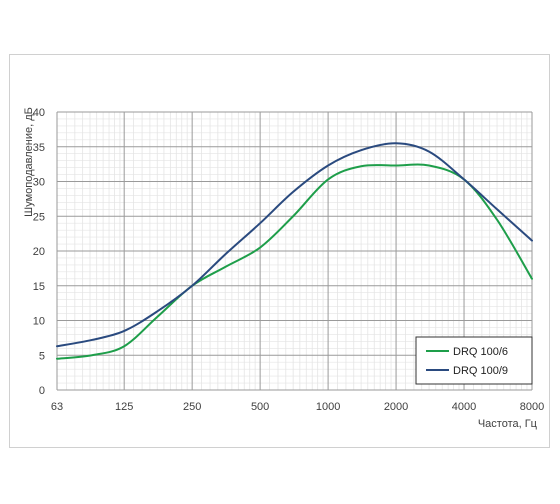  What do you see at coordinates (29, 162) in the screenshot?
I see `y-axis-label: Шумоподавление, дБ` at bounding box center [29, 162].